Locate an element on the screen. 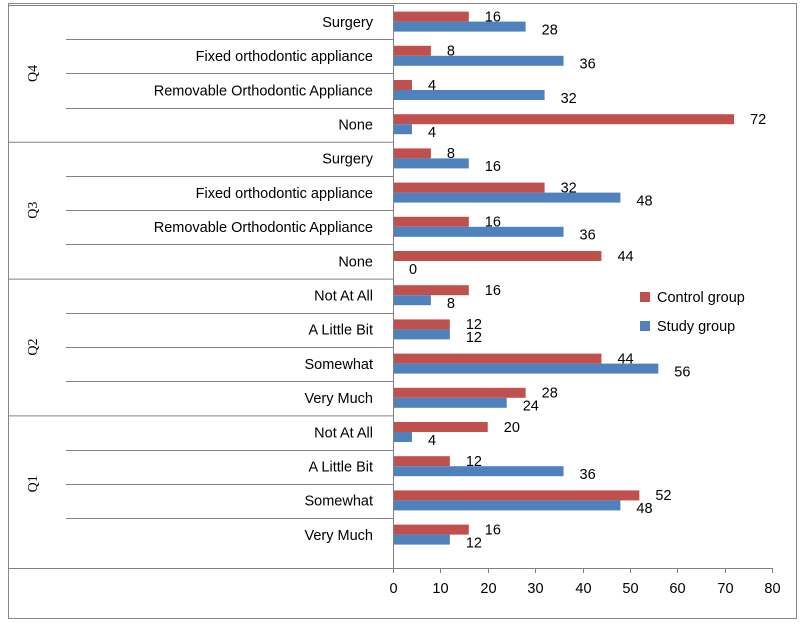 Image resolution: width=800 pixels, height=623 pixels. data-label-control: 72 is located at coordinates (758, 120).